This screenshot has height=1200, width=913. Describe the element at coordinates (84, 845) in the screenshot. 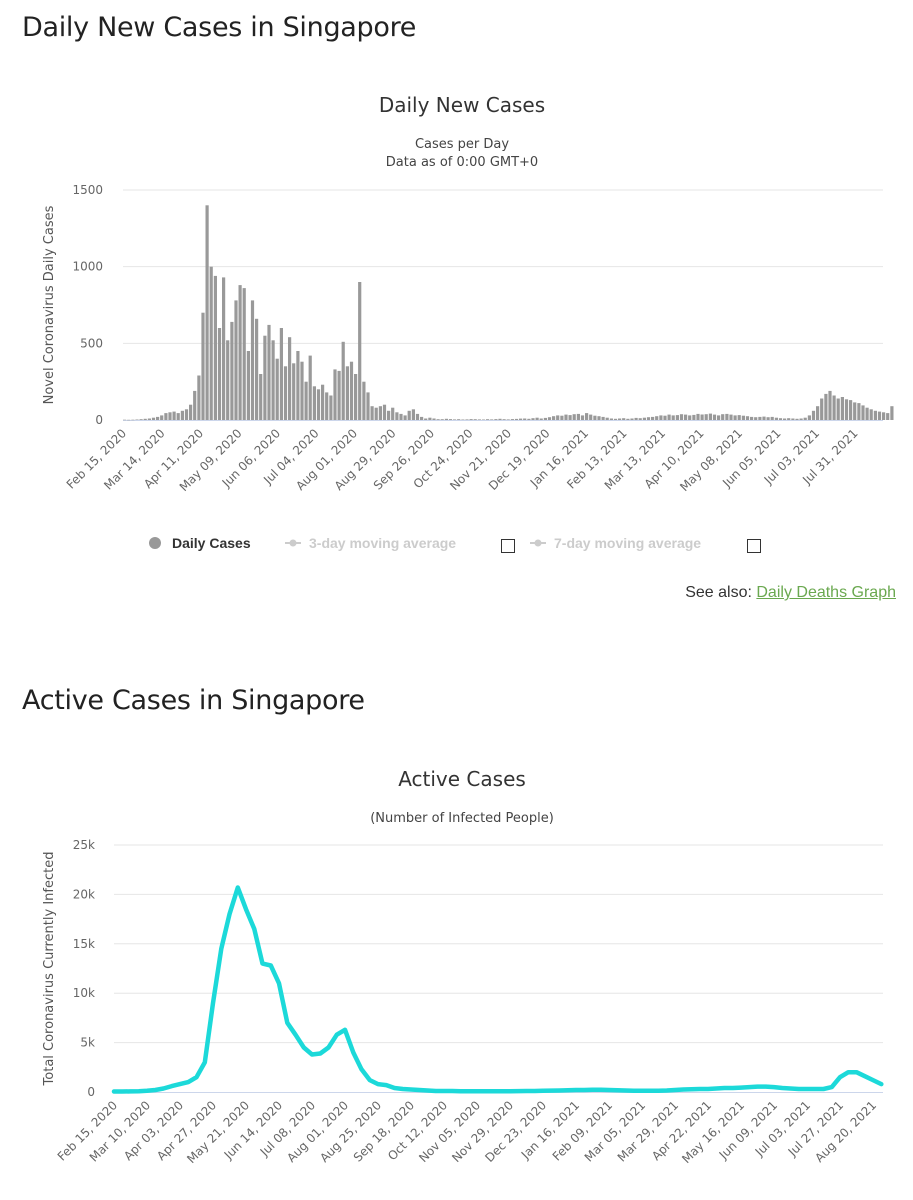

I see `y-tick-label: 25k` at that location.